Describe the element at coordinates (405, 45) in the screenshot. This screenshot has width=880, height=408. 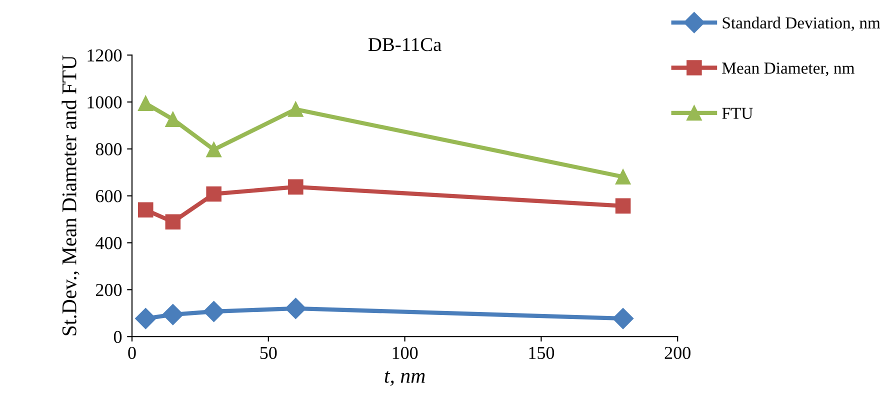
I see `chart-title: DB-11Ca` at that location.